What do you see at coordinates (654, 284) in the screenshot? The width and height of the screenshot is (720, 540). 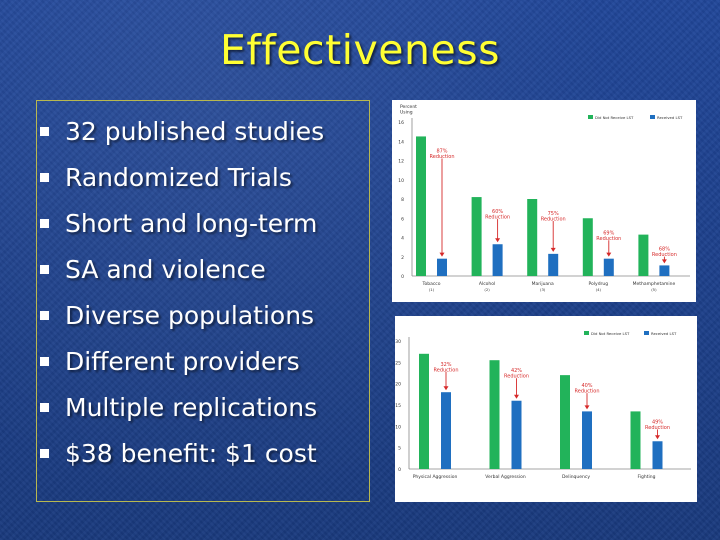 I see `x-tick-label: Methamphetamine` at bounding box center [654, 284].